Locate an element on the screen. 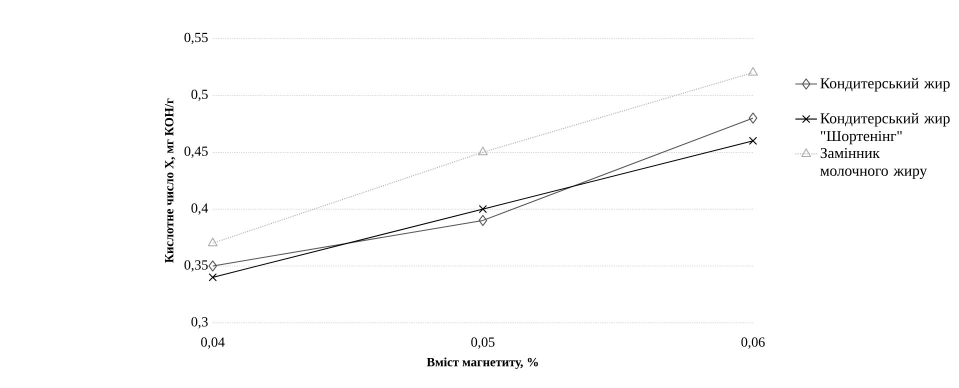  y-tick-label: 0,5 is located at coordinates (199, 96).